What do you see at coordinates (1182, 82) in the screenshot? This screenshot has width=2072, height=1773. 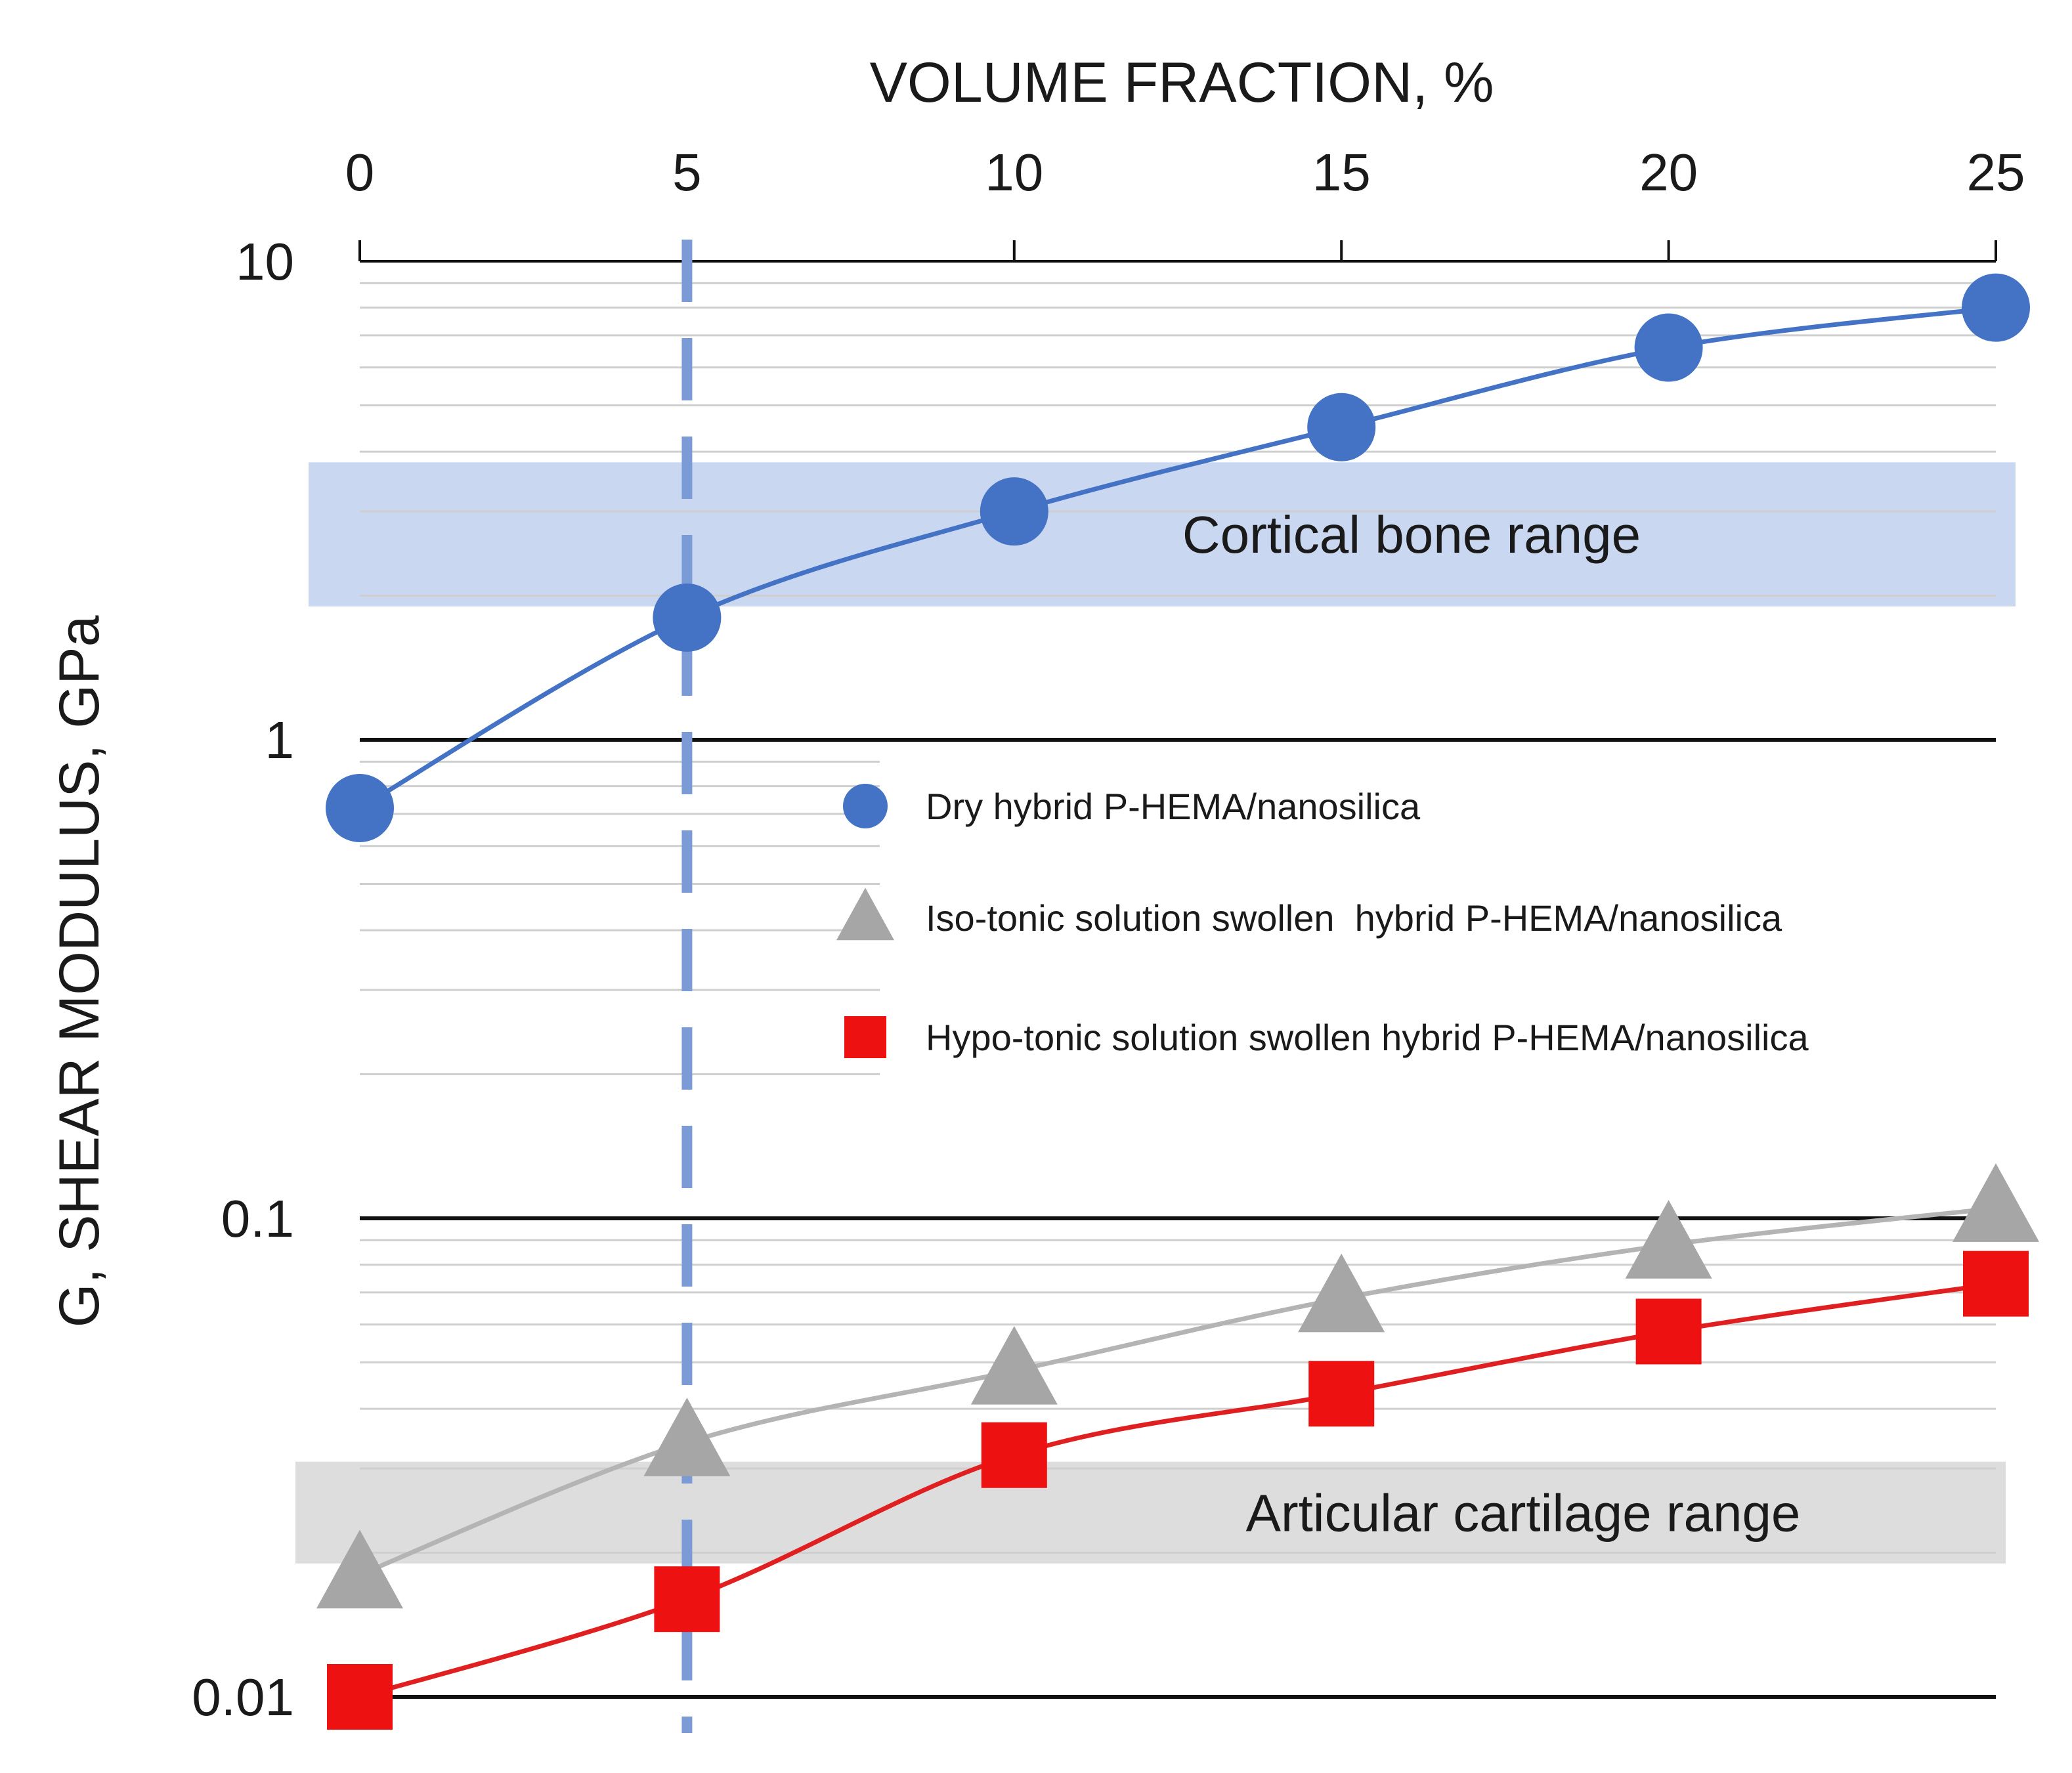 I see `x-axis-title: VOLUME FRACTION, %` at bounding box center [1182, 82].